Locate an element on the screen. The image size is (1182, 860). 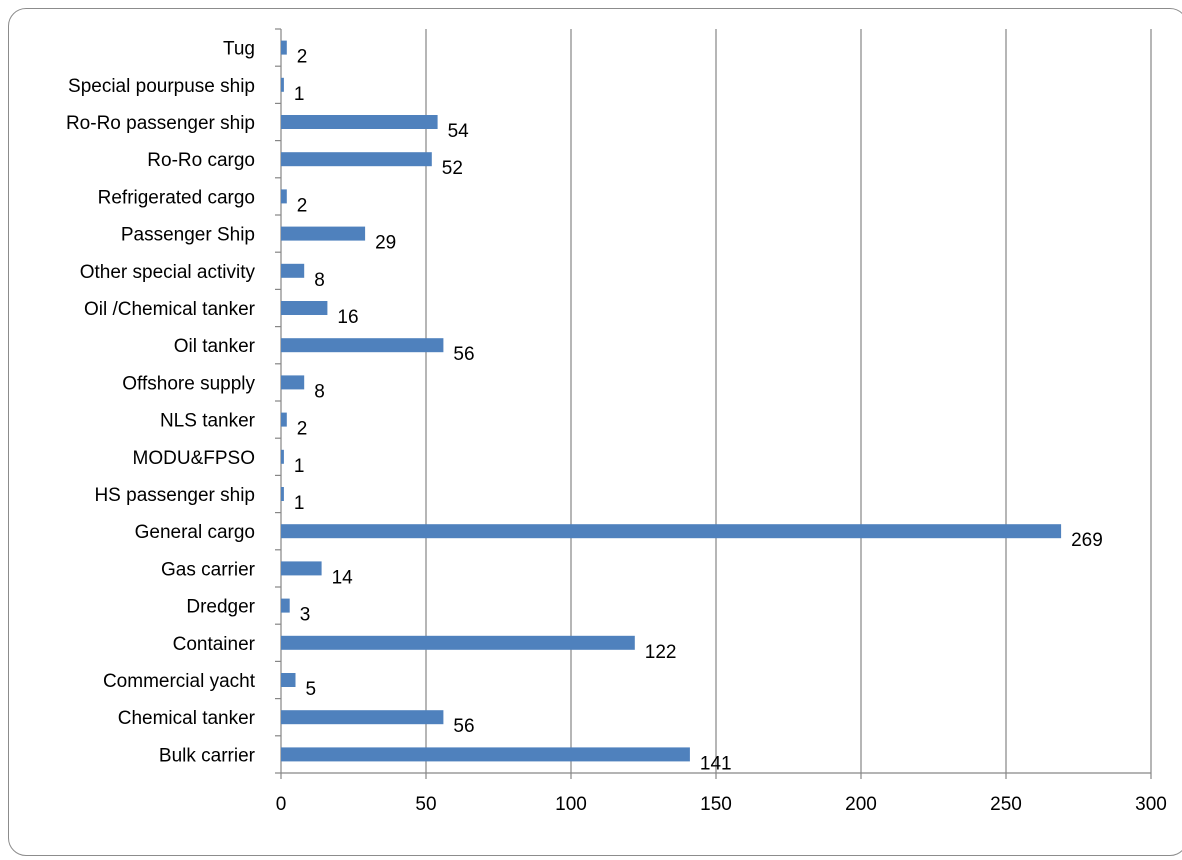
x-tick-label: 0 is located at coordinates (281, 804).